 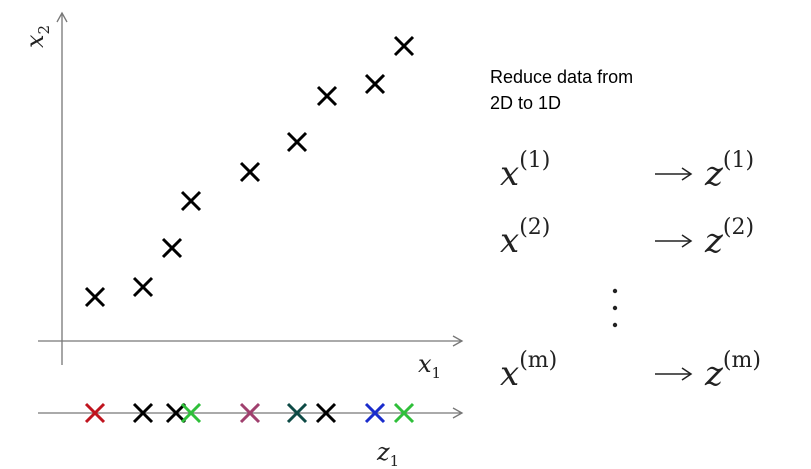 What do you see at coordinates (458, 413) in the screenshot?
I see `z-axis-arrow` at bounding box center [458, 413].